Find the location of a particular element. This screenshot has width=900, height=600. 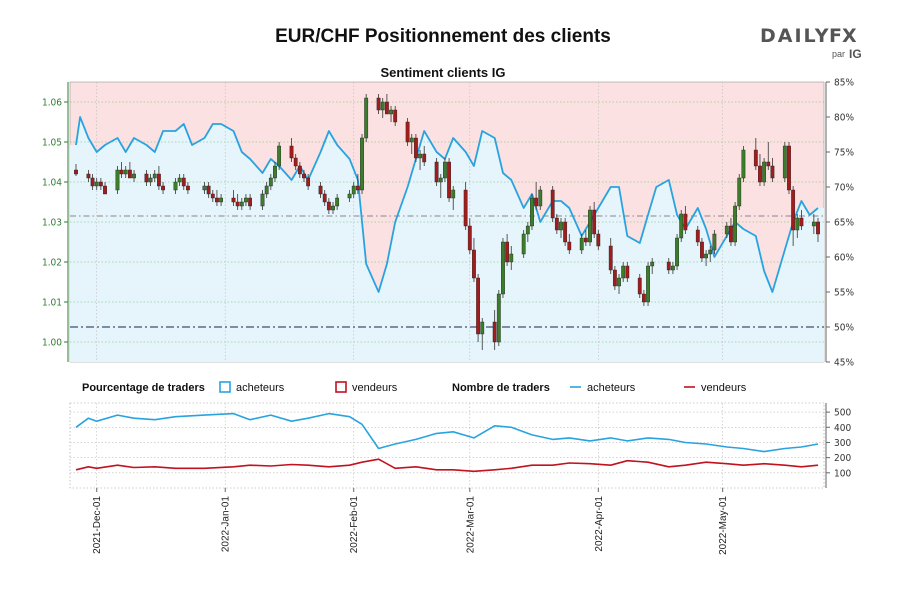

brand-ig: IG is located at coordinates (855, 54).